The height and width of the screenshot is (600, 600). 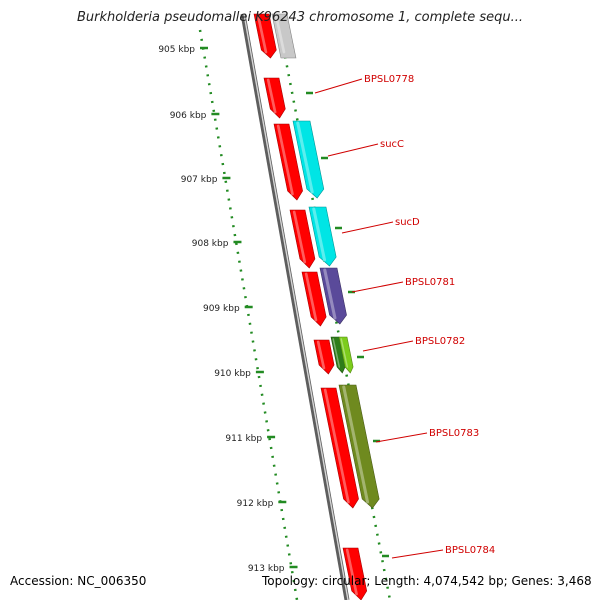 What do you see at coordinates (188, 116) in the screenshot?
I see `ruler-tick-label: 906 kbp` at bounding box center [188, 116].